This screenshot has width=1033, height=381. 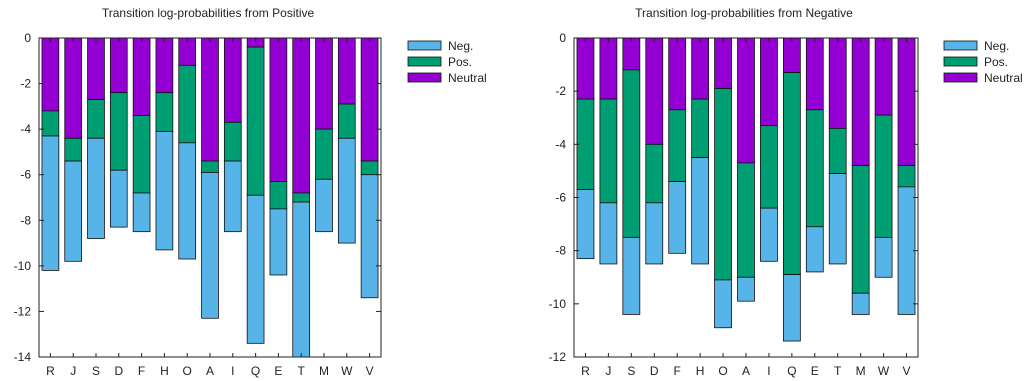 What do you see at coordinates (347, 371) in the screenshot?
I see `x-tick-label: W` at bounding box center [347, 371].